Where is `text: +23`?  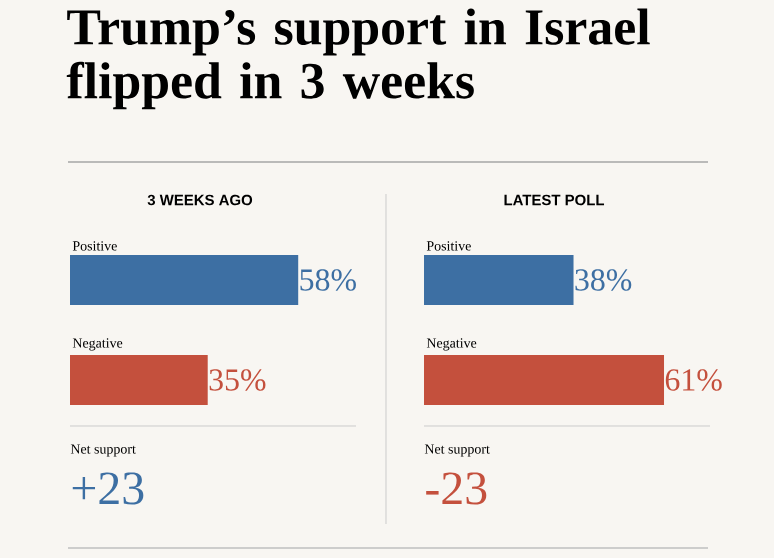
text: +23 is located at coordinates (108, 488).